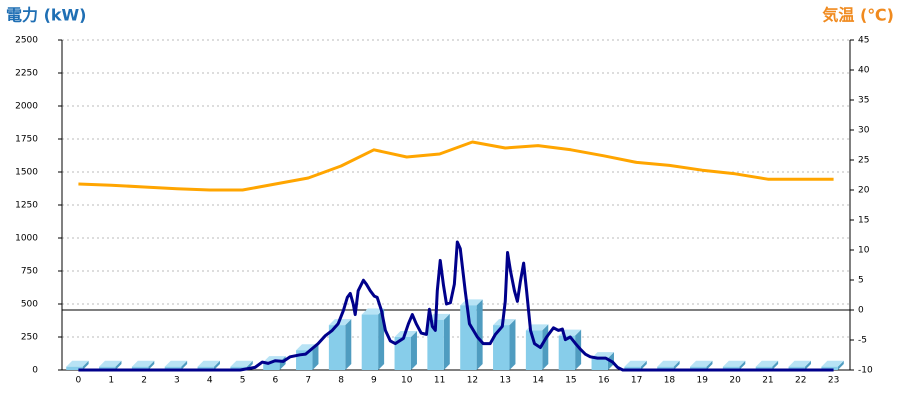  Describe the element at coordinates (863, 41) in the screenshot. I see `y2-tick-label: 45` at that location.